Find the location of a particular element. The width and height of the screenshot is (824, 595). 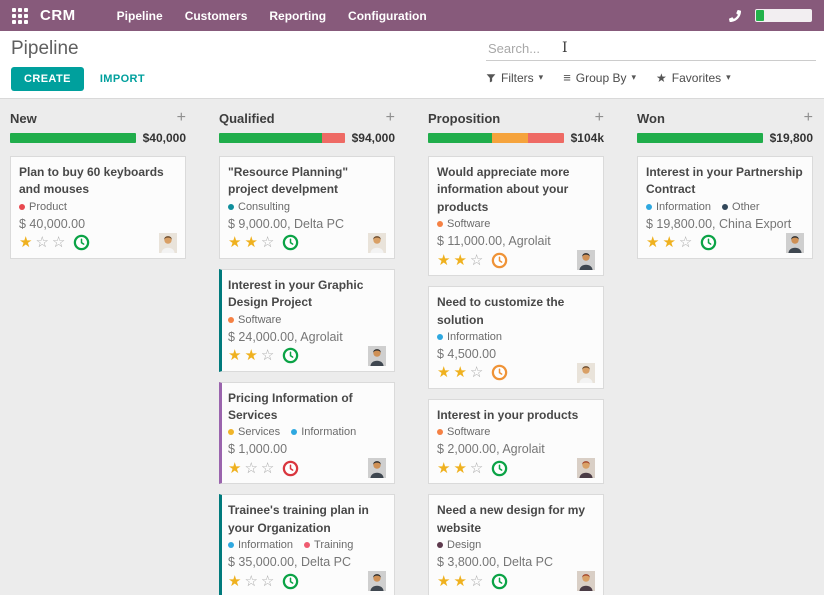

user-menu is located at coordinates (783, 15).